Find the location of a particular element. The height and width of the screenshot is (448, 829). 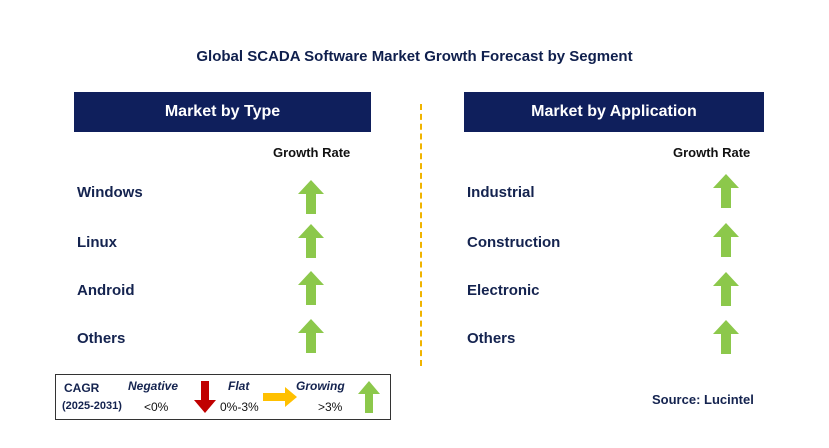

legend-negative-range: <0% is located at coordinates (156, 407).